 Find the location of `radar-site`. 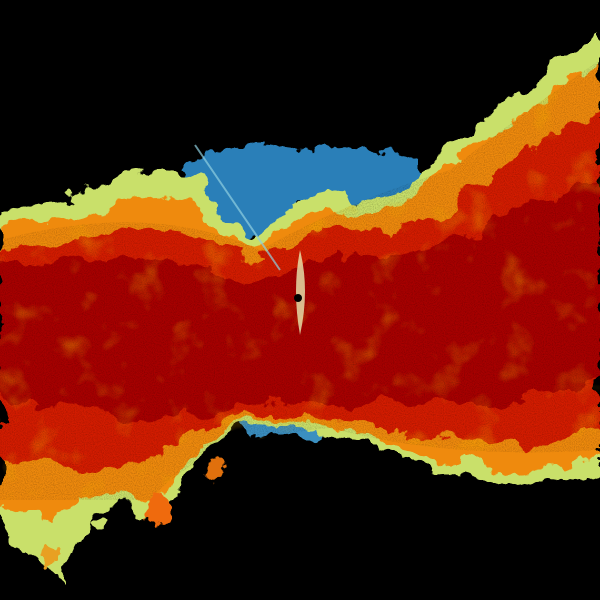

radar-site is located at coordinates (298, 298).